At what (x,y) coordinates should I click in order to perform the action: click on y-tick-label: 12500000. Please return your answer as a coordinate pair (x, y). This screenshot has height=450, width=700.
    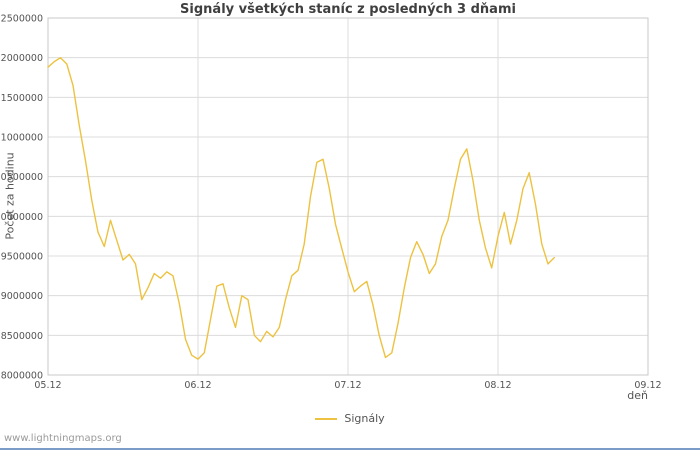
    Looking at the image, I should click on (21, 19).